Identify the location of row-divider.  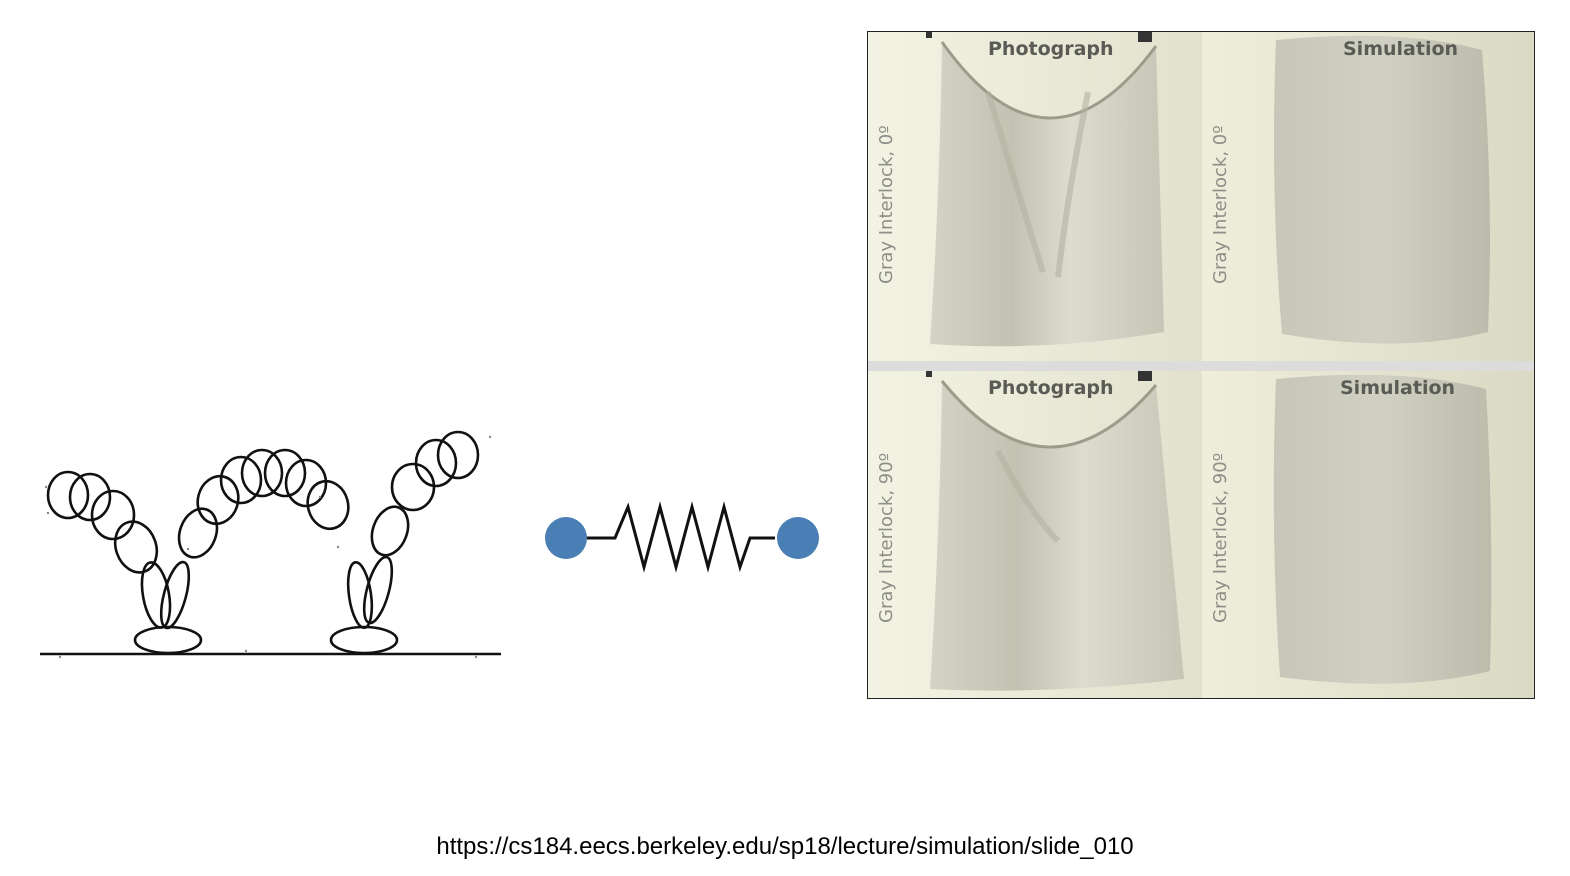
(1201, 366).